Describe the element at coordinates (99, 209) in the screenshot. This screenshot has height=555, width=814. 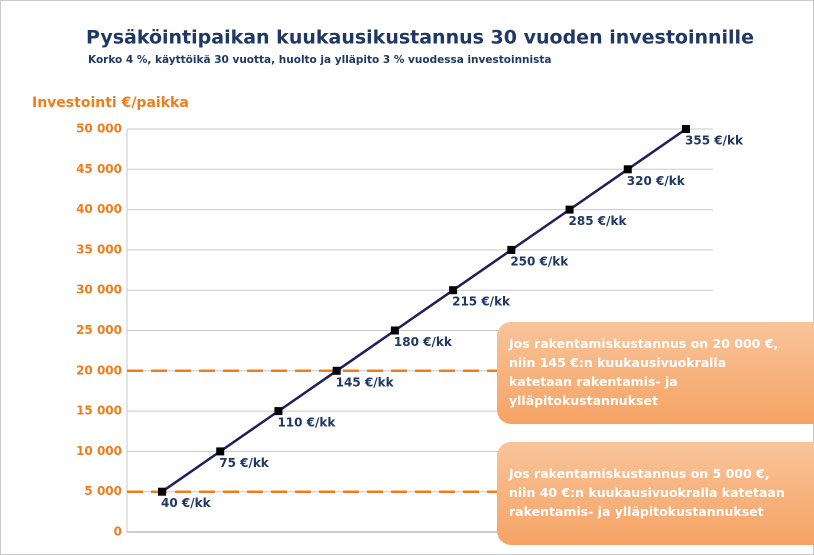
I see `y-tick-label: 40 000` at that location.